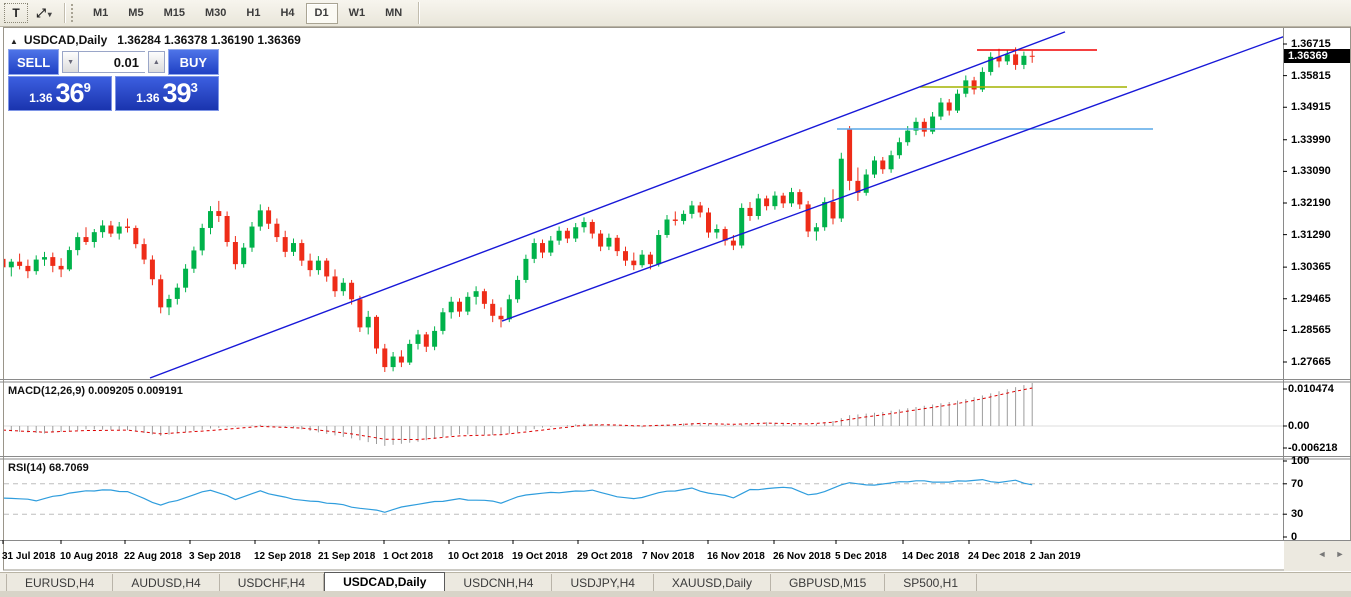  What do you see at coordinates (60, 582) in the screenshot?
I see `chart-tab-EURUSD-H4: EURUSD,H4` at bounding box center [60, 582].